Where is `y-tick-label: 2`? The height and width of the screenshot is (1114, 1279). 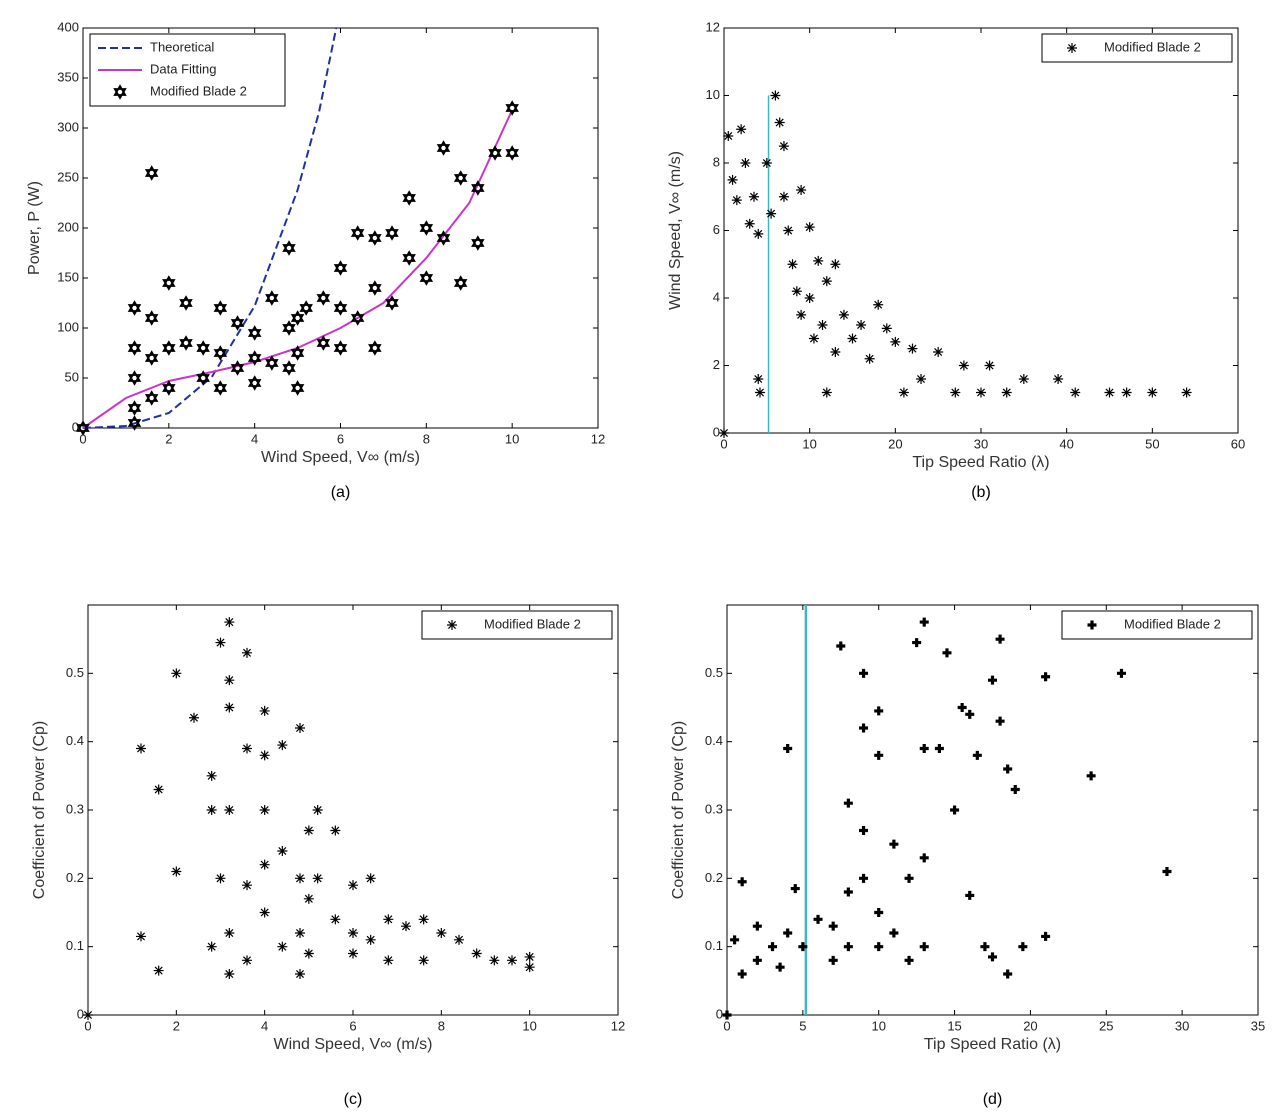
y-tick-label: 2 is located at coordinates (716, 364).